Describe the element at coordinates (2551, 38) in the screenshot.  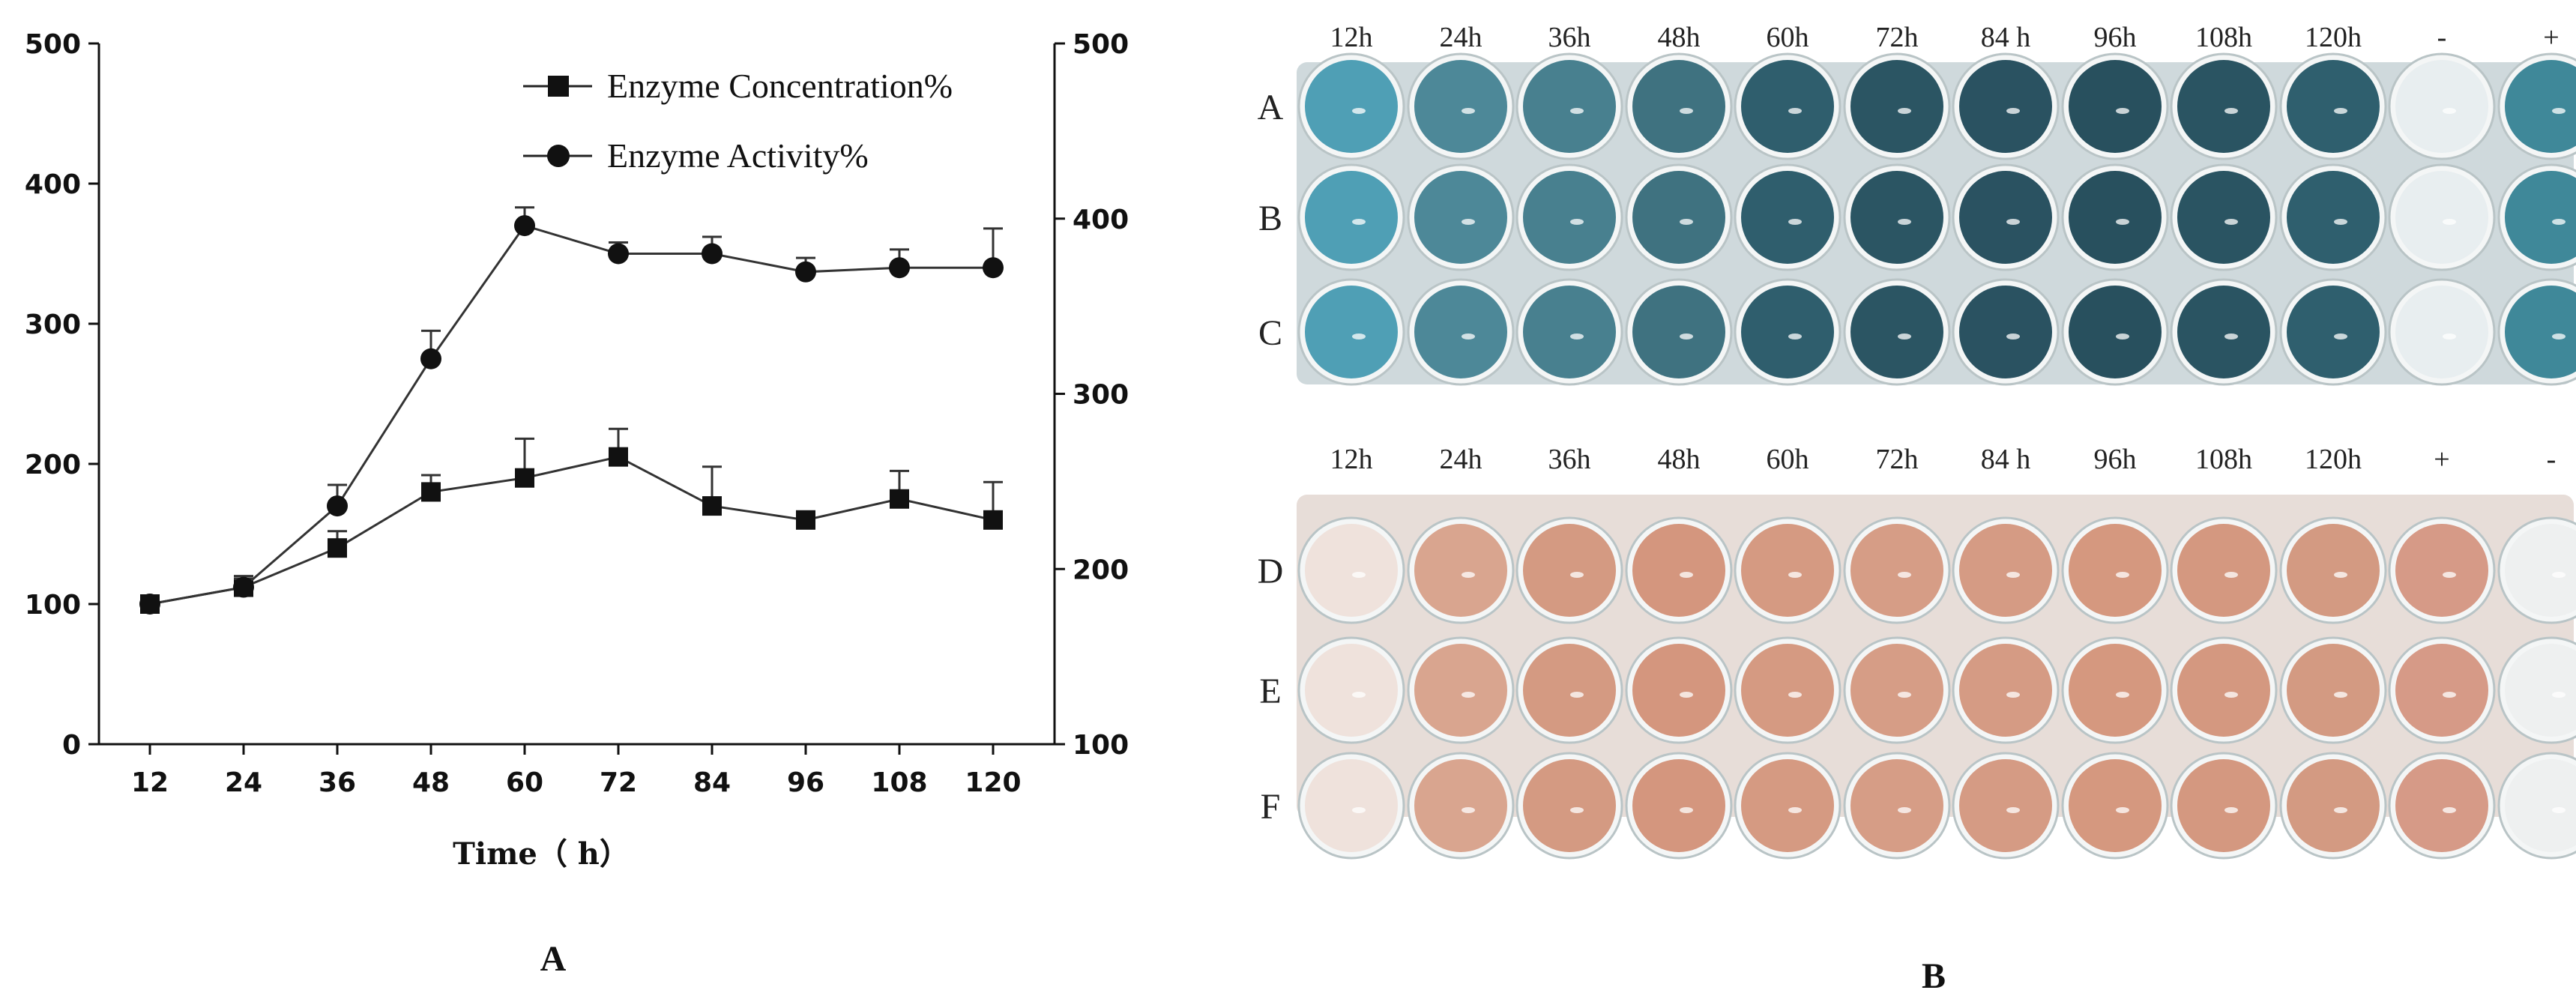
I see `column-label: +` at that location.